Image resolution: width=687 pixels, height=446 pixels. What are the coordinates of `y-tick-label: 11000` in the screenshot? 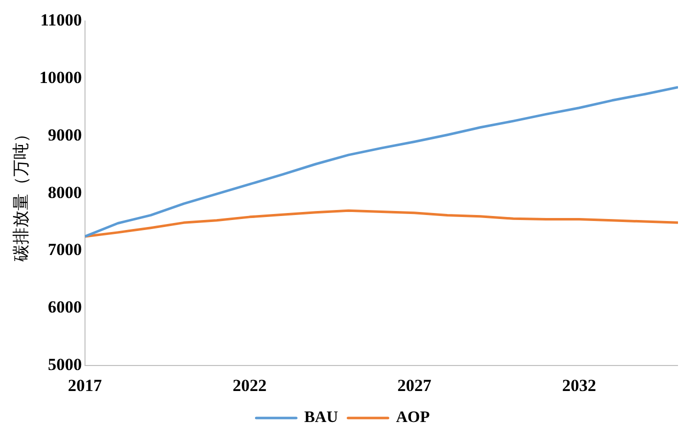 It's located at (61, 20).